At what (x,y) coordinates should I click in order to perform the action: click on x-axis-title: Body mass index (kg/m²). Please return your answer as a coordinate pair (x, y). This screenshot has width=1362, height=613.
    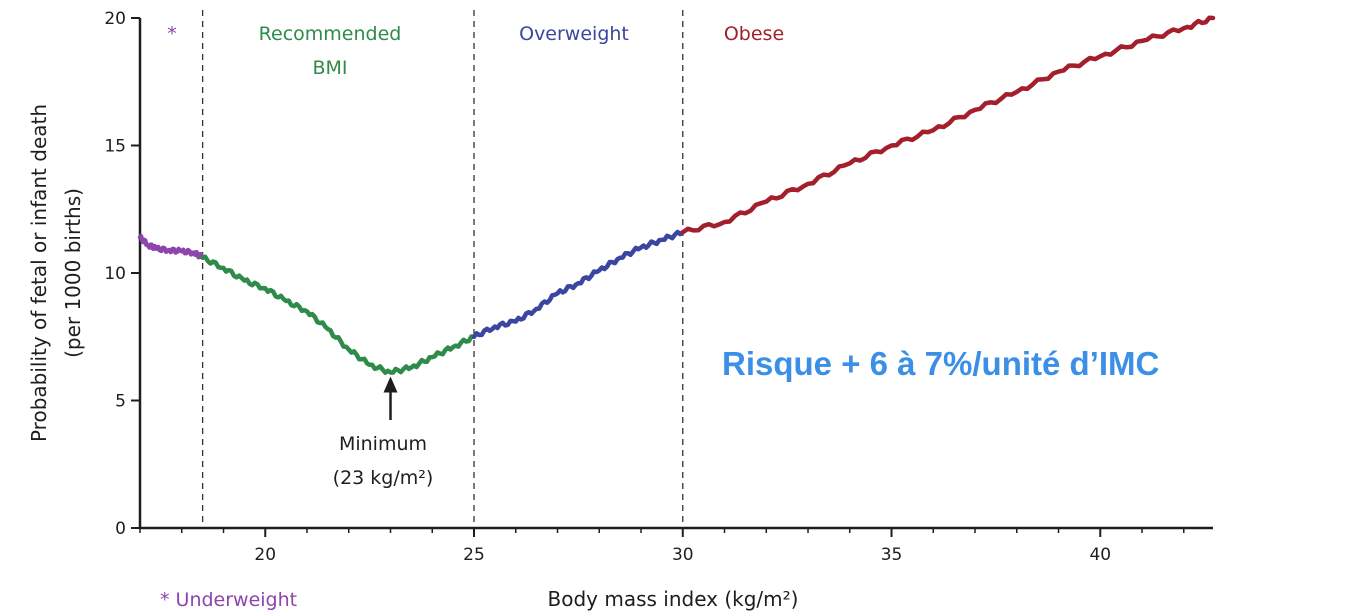
    Looking at the image, I should click on (673, 599).